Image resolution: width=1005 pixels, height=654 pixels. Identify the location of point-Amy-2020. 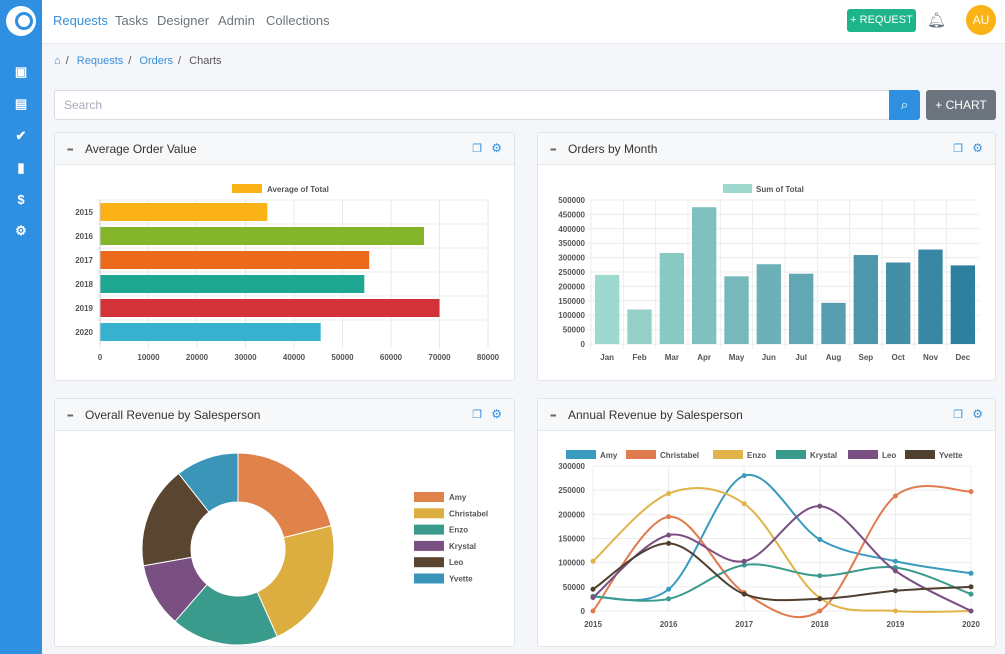
(971, 573).